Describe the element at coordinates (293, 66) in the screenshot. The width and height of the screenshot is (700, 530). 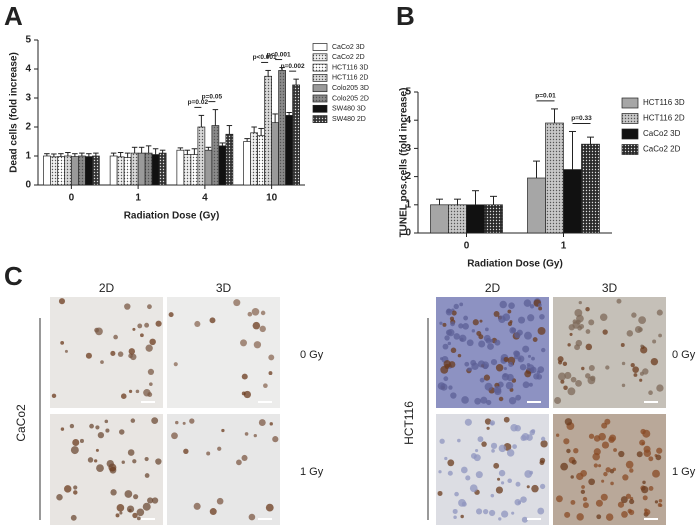
I see `sig-label: p=0.002` at that location.